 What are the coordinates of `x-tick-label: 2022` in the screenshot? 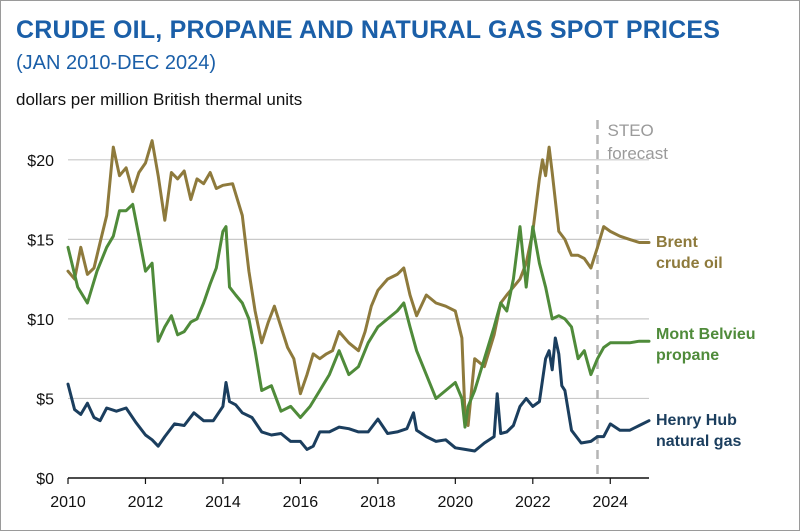 It's located at (533, 502).